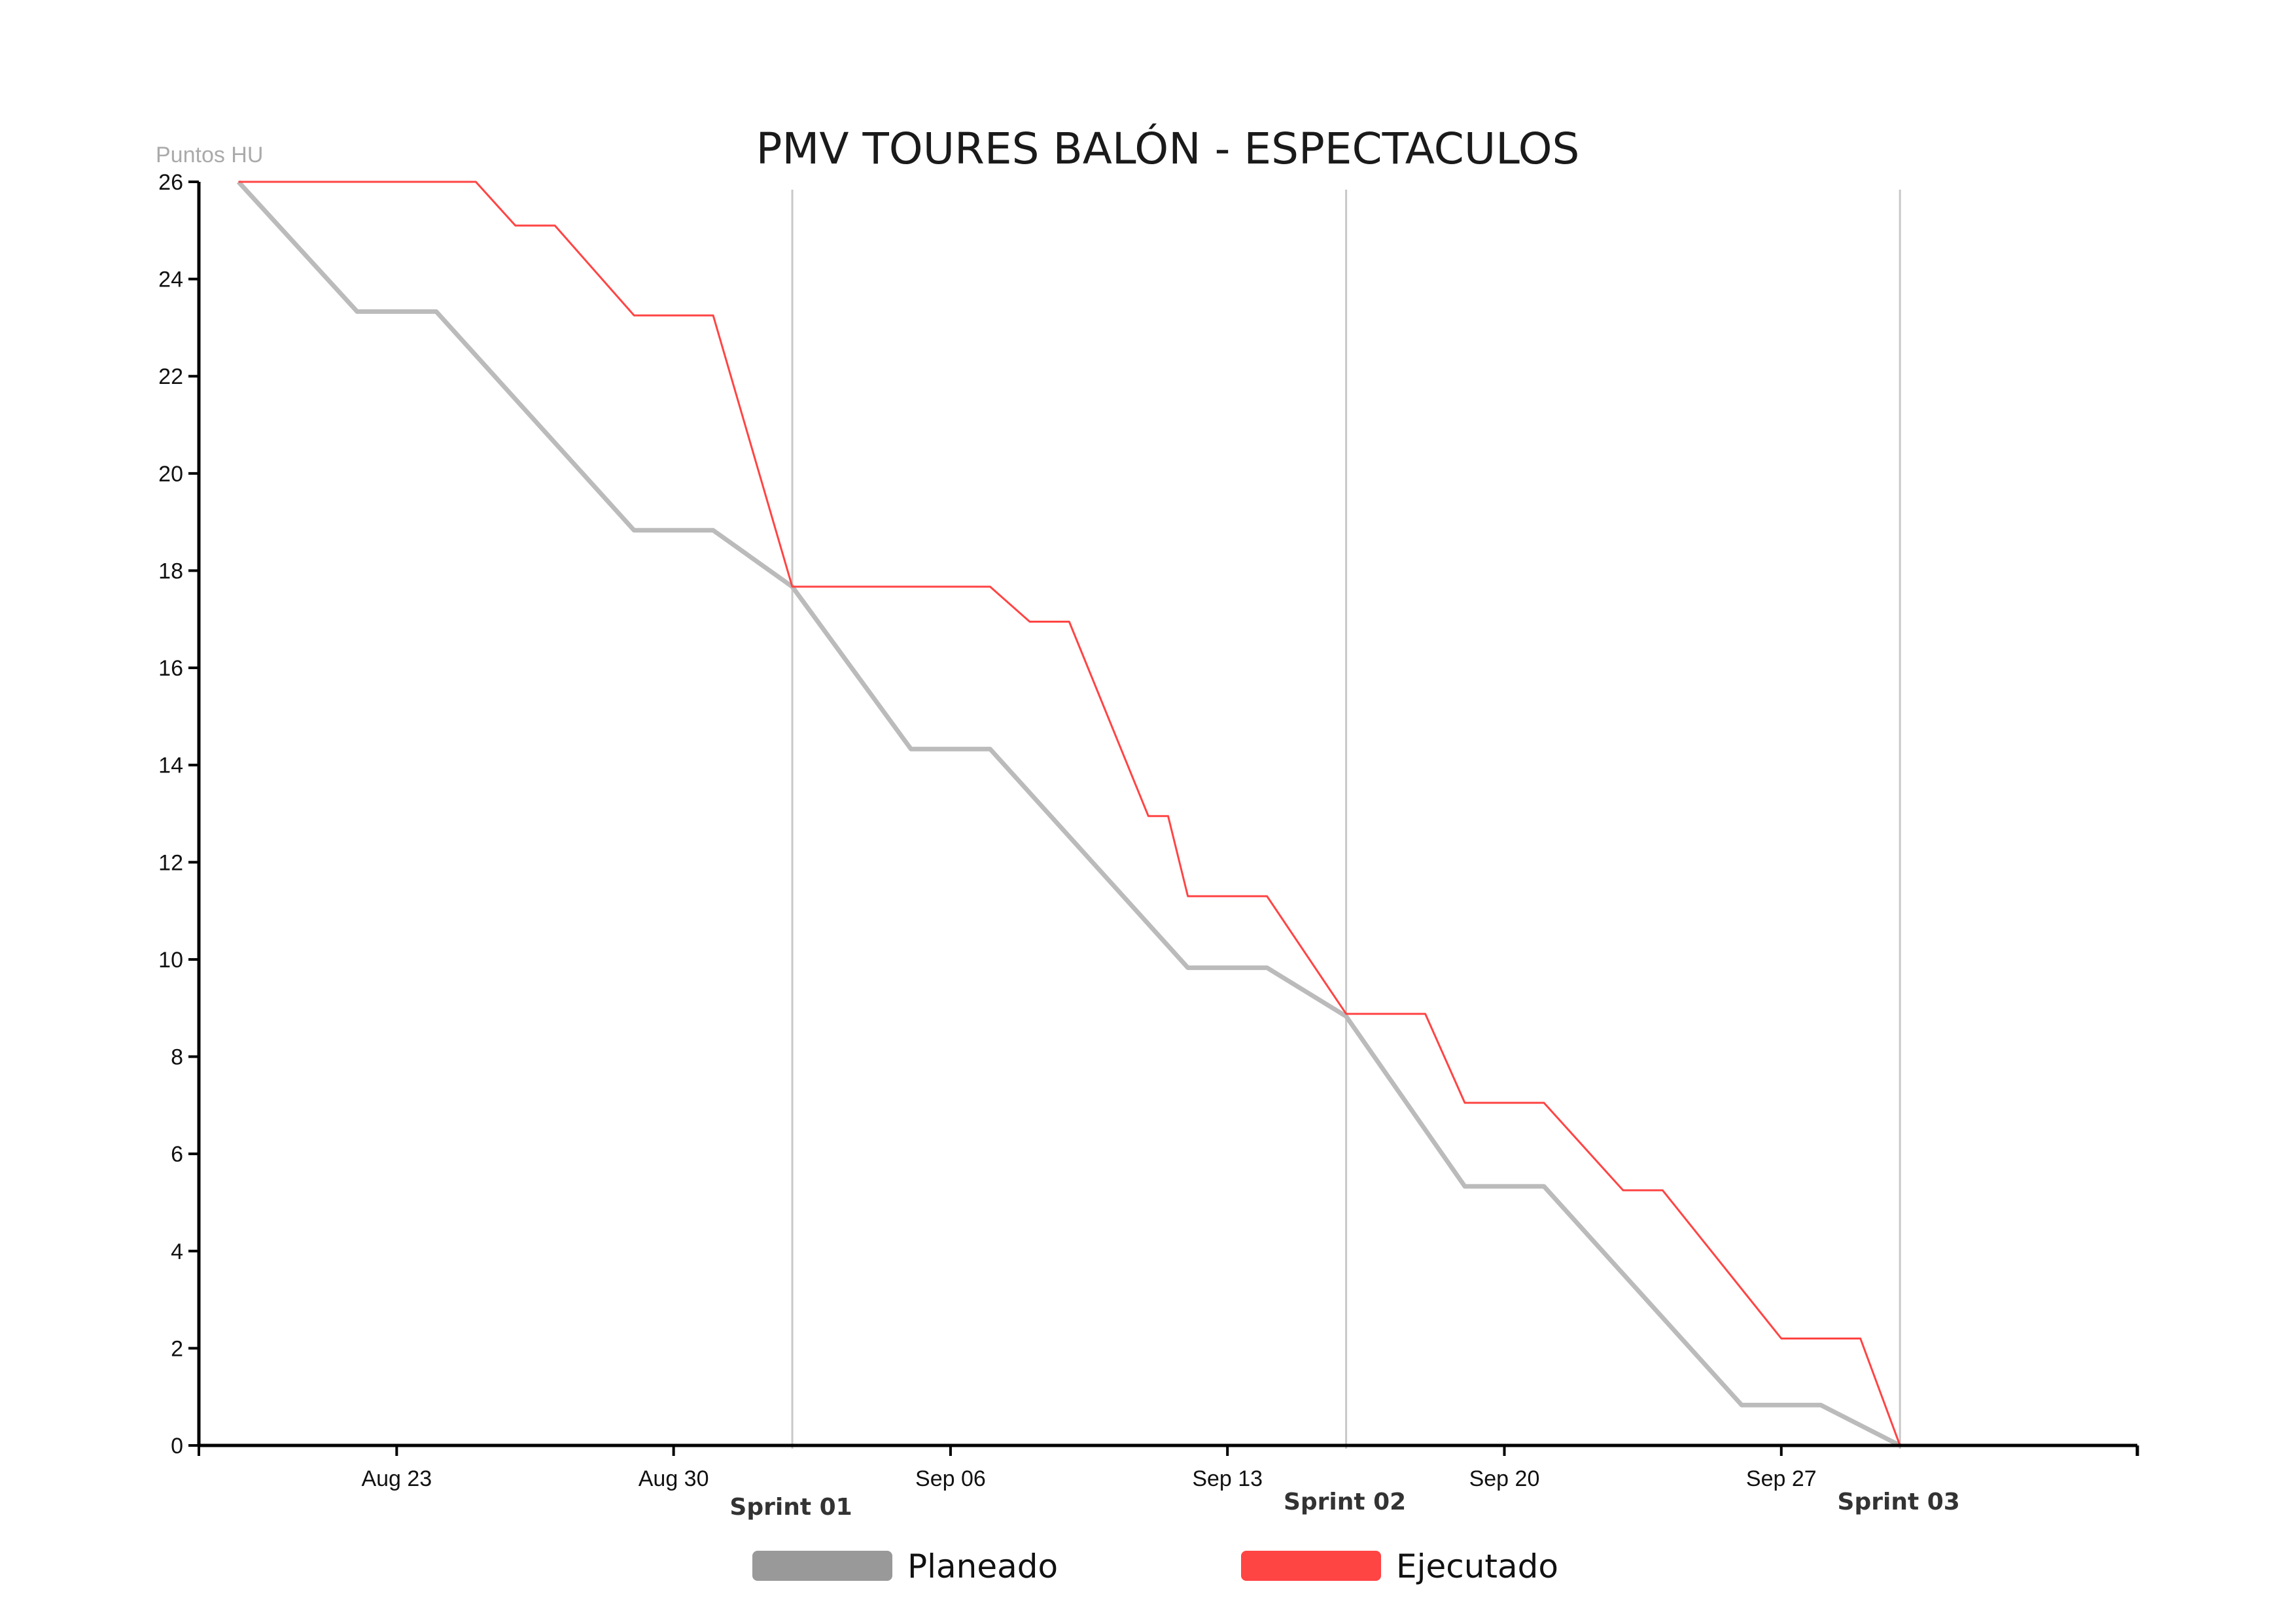  Describe the element at coordinates (170, 668) in the screenshot. I see `y-tick-label: 16` at that location.